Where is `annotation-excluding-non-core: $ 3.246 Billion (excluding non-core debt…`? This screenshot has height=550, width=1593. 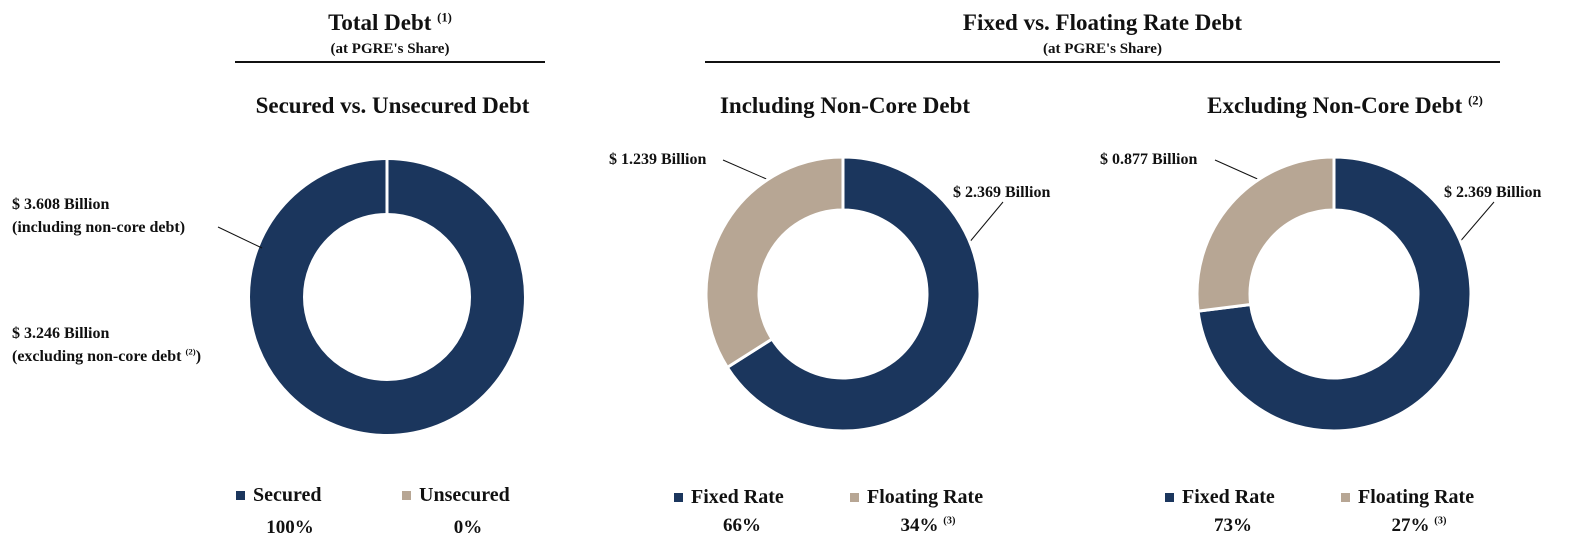 annotation-excluding-non-core: $ 3.246 Billion (excluding non-core debt… is located at coordinates (106, 345).